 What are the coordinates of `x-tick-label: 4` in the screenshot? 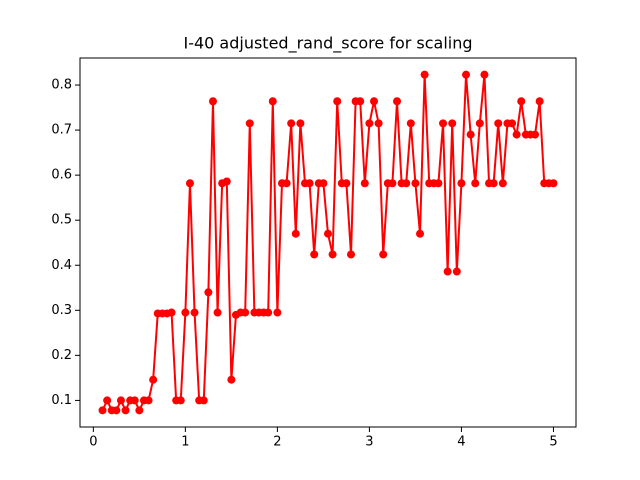 It's located at (461, 442).